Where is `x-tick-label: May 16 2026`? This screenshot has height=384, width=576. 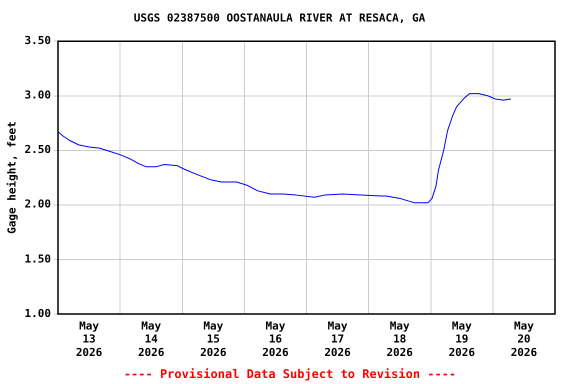 x-tick-label: May 16 2026 is located at coordinates (276, 339).